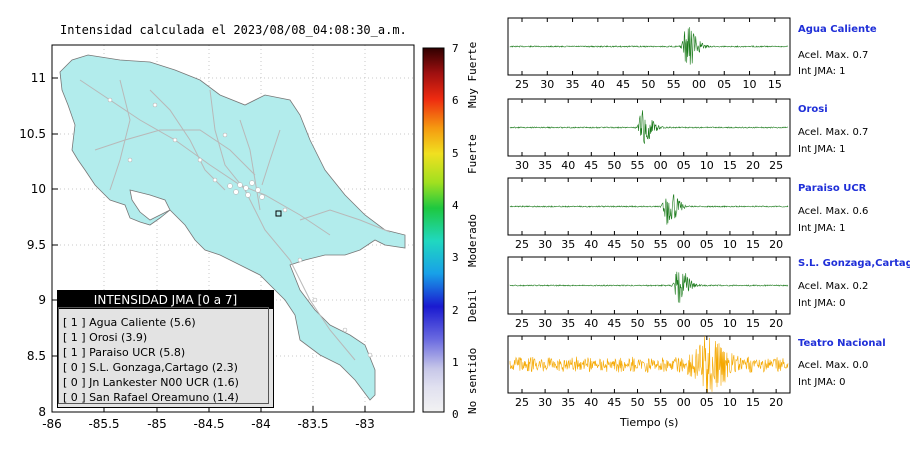  I want to click on legend-station: Orosi (3.9), so click(118, 337).